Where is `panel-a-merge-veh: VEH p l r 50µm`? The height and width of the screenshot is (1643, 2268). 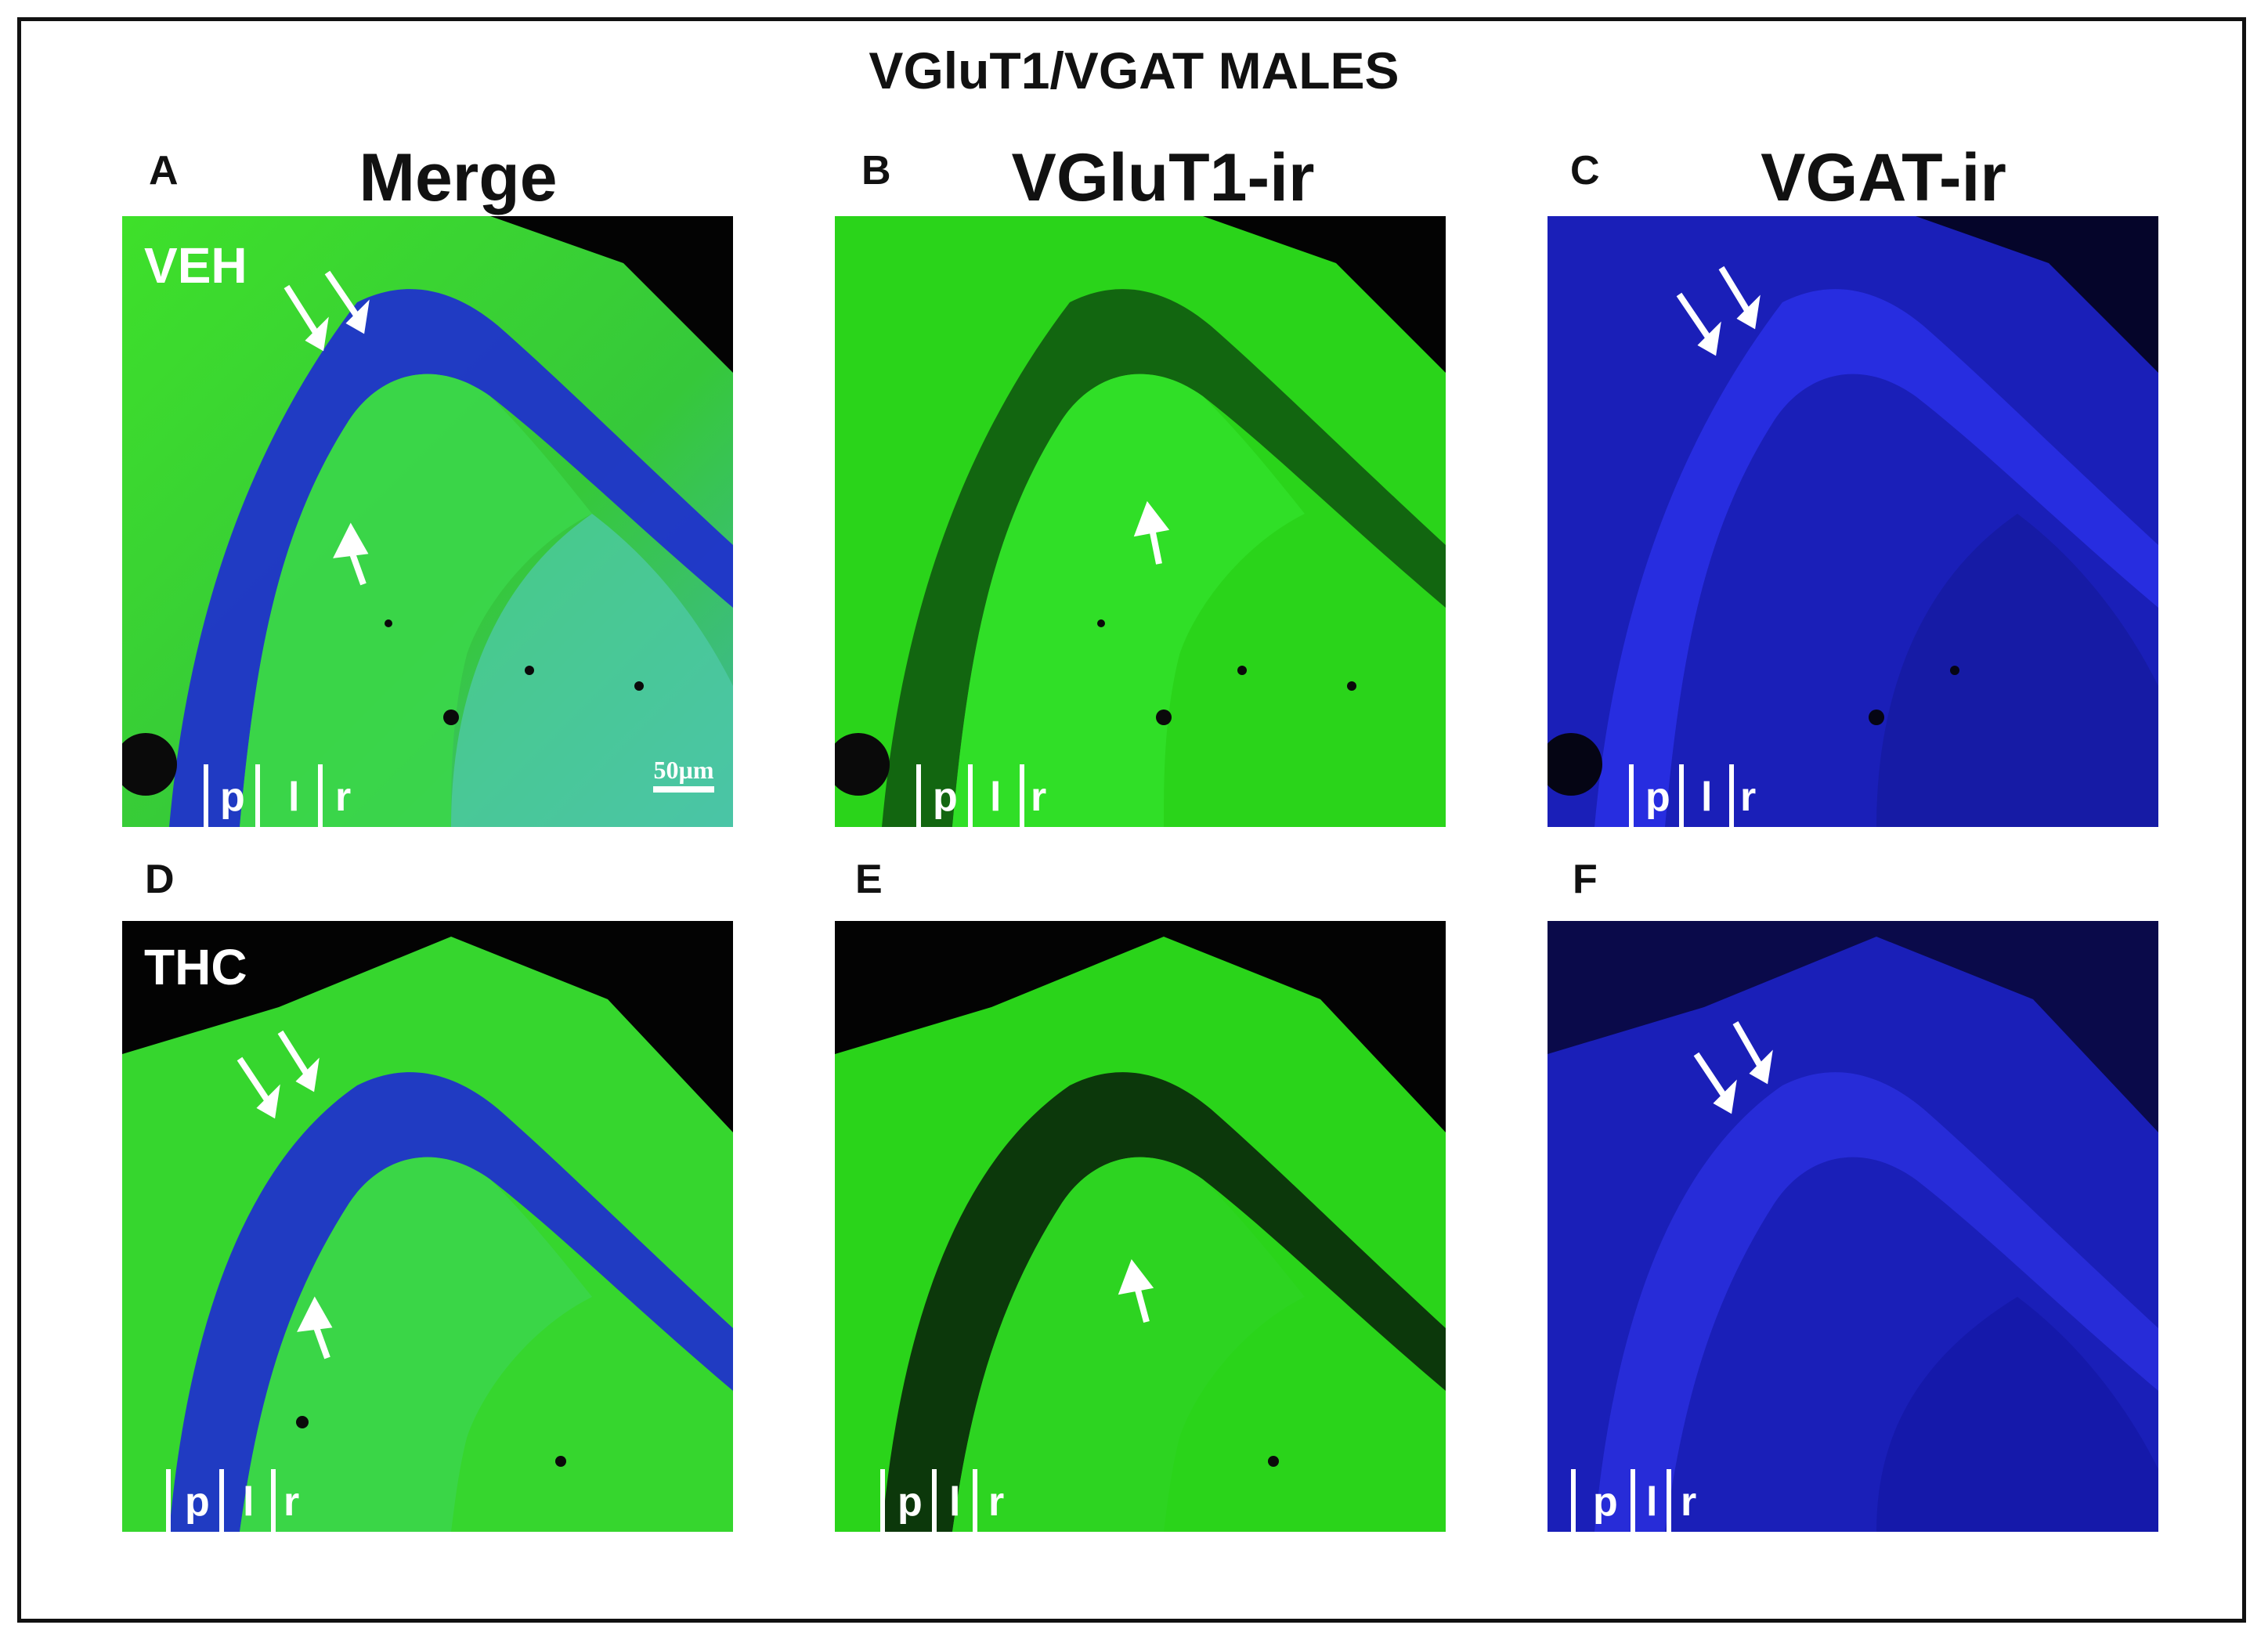 panel-a-merge-veh: VEH p l r 50µm is located at coordinates (427, 521).